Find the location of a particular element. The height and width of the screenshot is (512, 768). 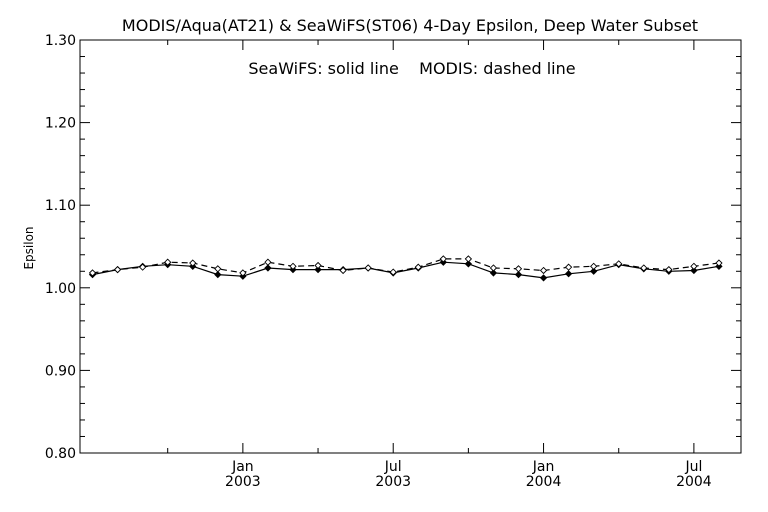

y-tick-label: 1.00 is located at coordinates (60, 289).